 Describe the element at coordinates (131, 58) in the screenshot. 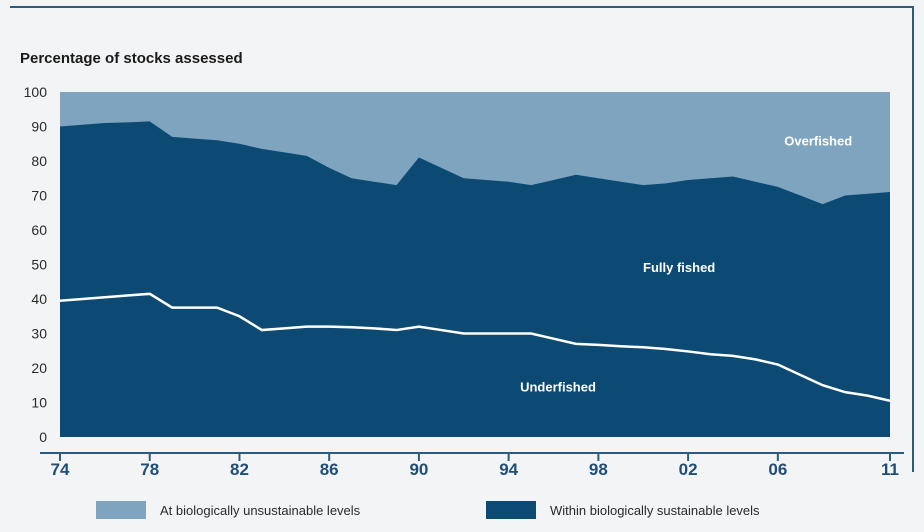

I see `y-axis-title: Percentage of stocks assessed` at that location.